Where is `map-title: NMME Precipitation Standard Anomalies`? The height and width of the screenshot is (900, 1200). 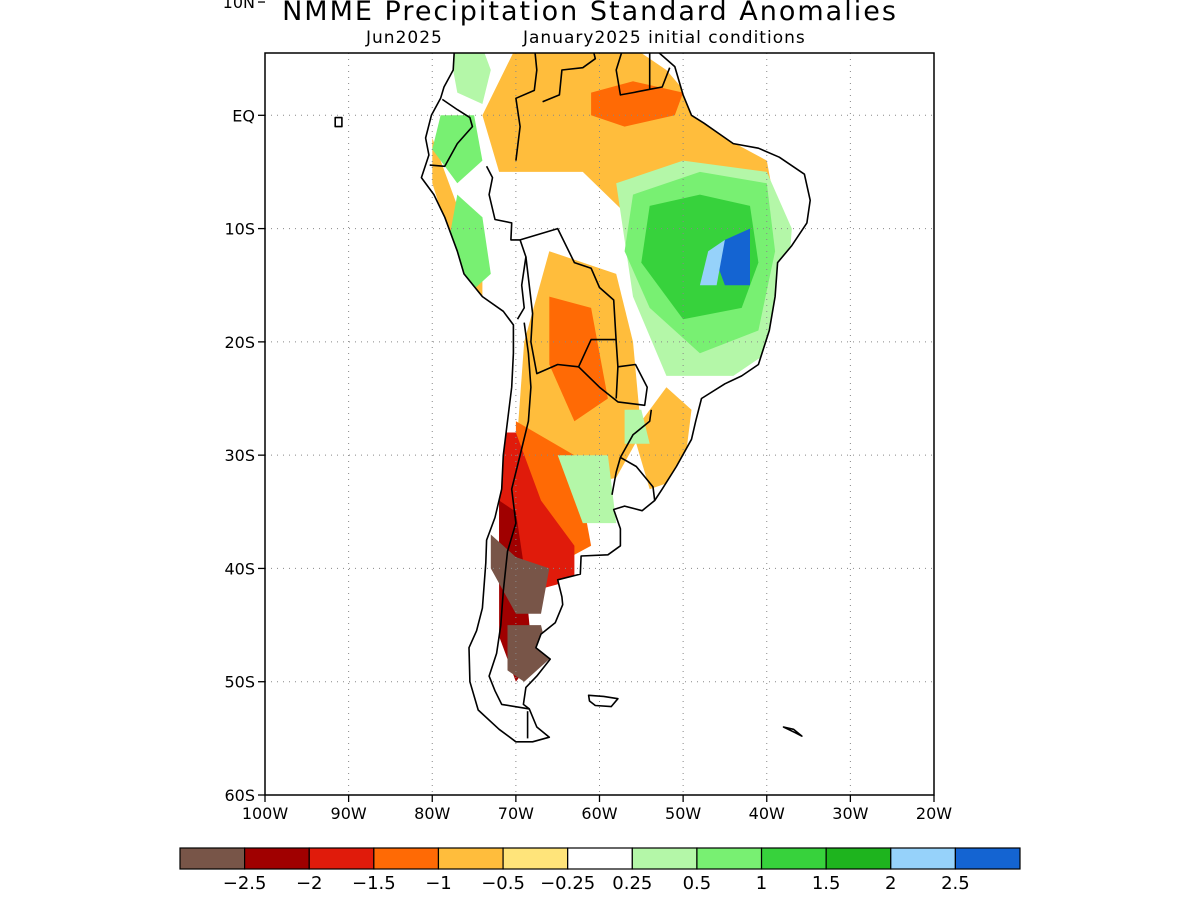 map-title: NMME Precipitation Standard Anomalies is located at coordinates (590, 13).